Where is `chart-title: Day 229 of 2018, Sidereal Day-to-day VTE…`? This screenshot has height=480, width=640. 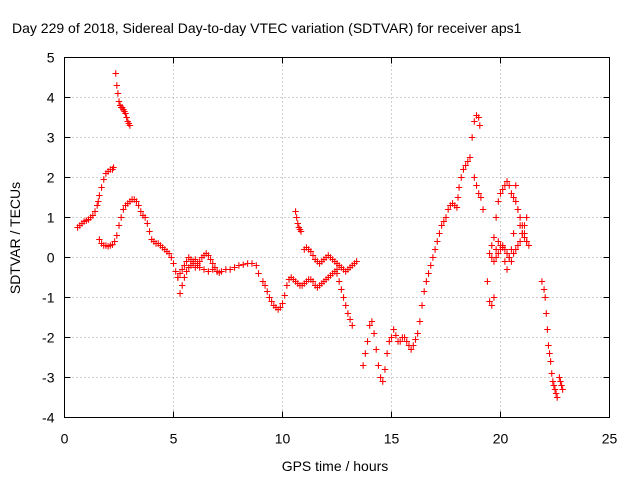
chart-title: Day 229 of 2018, Sidereal Day-to-day VTE… is located at coordinates (267, 28).